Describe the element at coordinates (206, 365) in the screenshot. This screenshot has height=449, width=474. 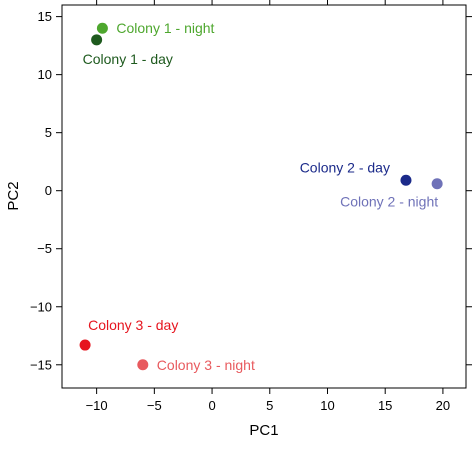
I see `point-label: Colony 3 - night` at that location.